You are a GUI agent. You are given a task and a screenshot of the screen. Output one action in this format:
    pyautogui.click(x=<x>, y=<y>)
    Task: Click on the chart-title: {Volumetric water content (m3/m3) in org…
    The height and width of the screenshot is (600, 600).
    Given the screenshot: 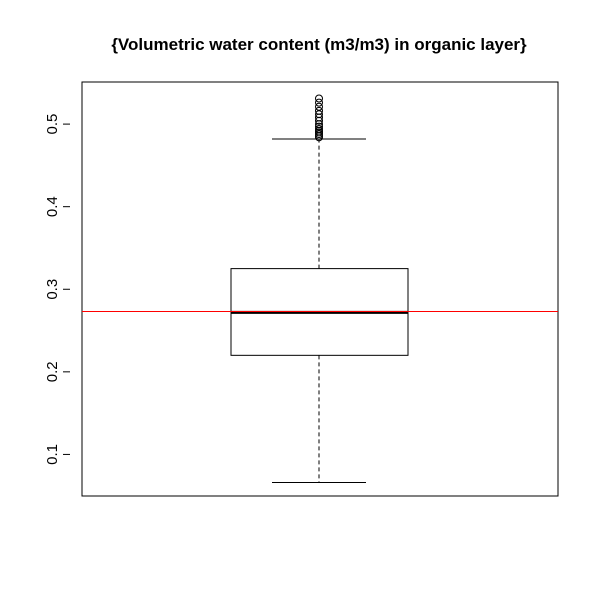 What is the action you would take?
    pyautogui.click(x=319, y=44)
    